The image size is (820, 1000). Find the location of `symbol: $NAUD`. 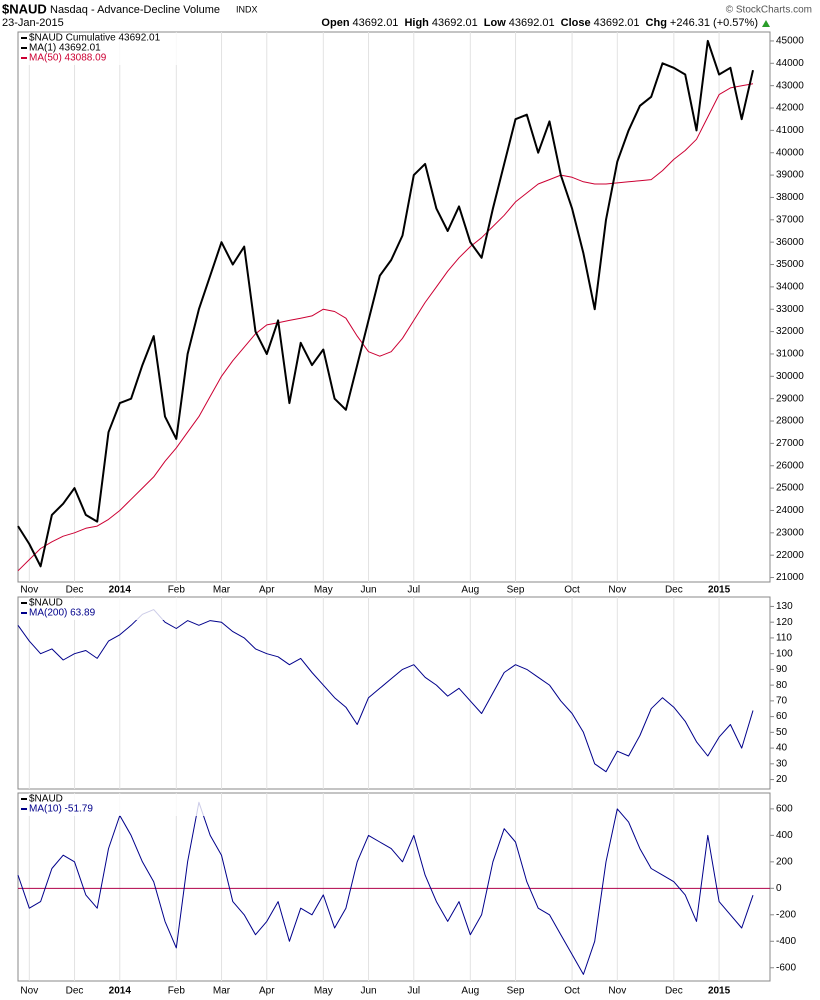

symbol: $NAUD is located at coordinates (24, 8).